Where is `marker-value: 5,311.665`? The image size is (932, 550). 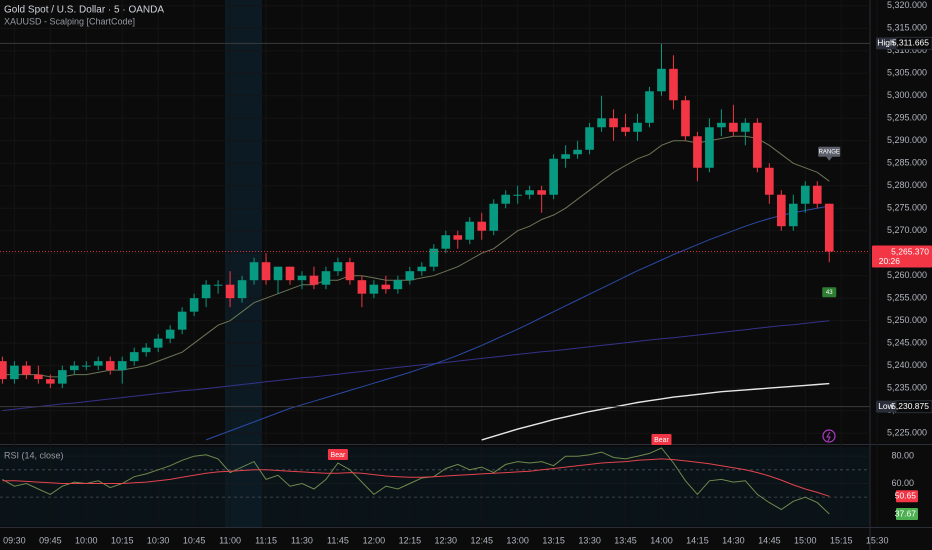 marker-value: 5,311.665 is located at coordinates (910, 43).